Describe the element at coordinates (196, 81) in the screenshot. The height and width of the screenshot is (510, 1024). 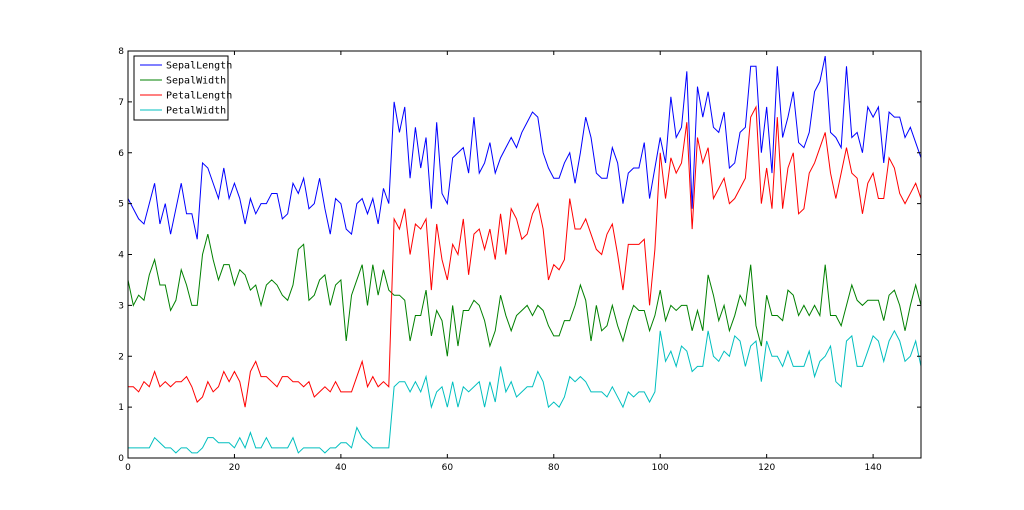
I see `legend-label-sepalwidth: SepalWidth` at that location.